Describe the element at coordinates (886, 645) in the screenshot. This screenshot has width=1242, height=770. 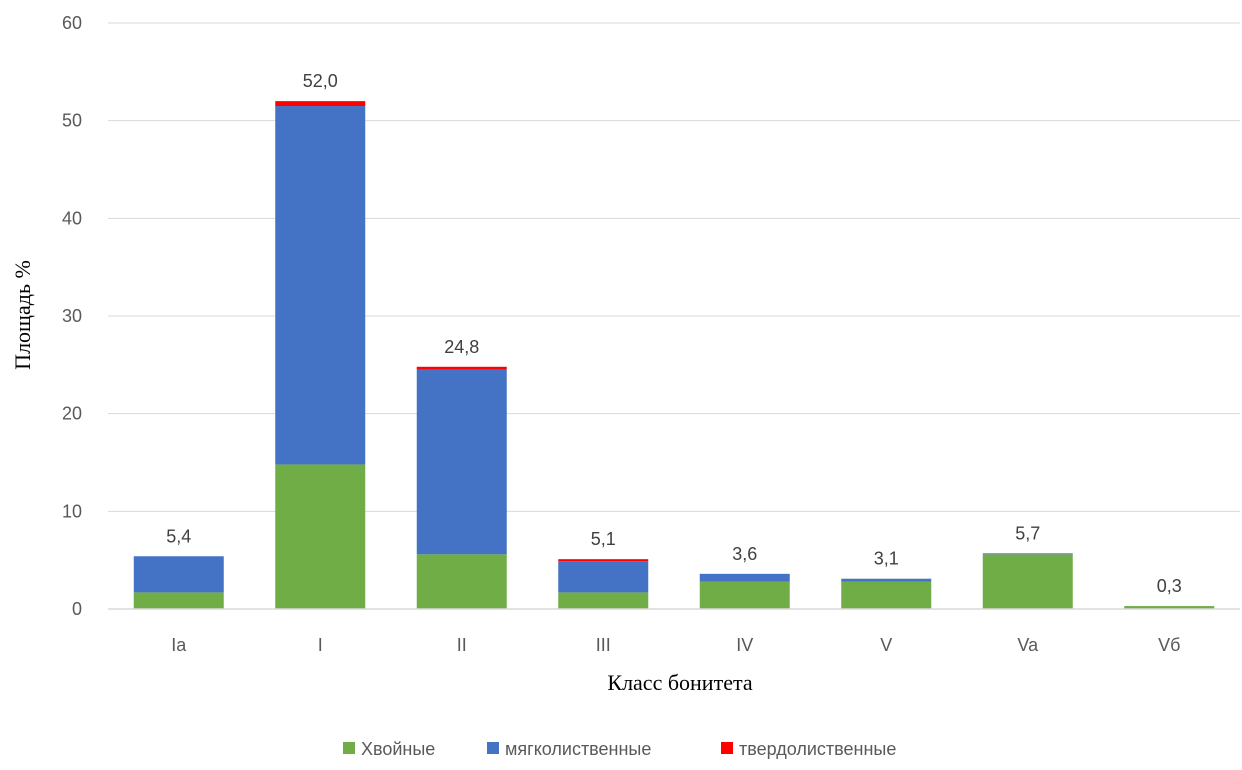
I see `x-tick-label: V` at that location.